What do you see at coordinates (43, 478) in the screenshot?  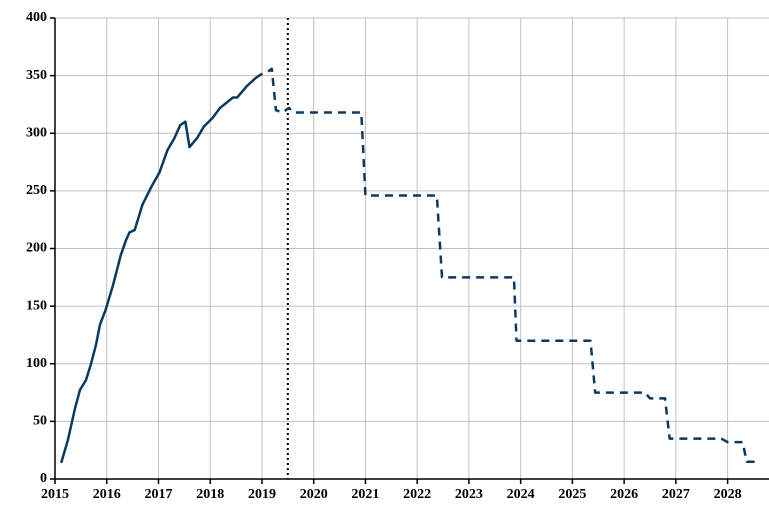 I see `y-tick-label: 0` at bounding box center [43, 478].